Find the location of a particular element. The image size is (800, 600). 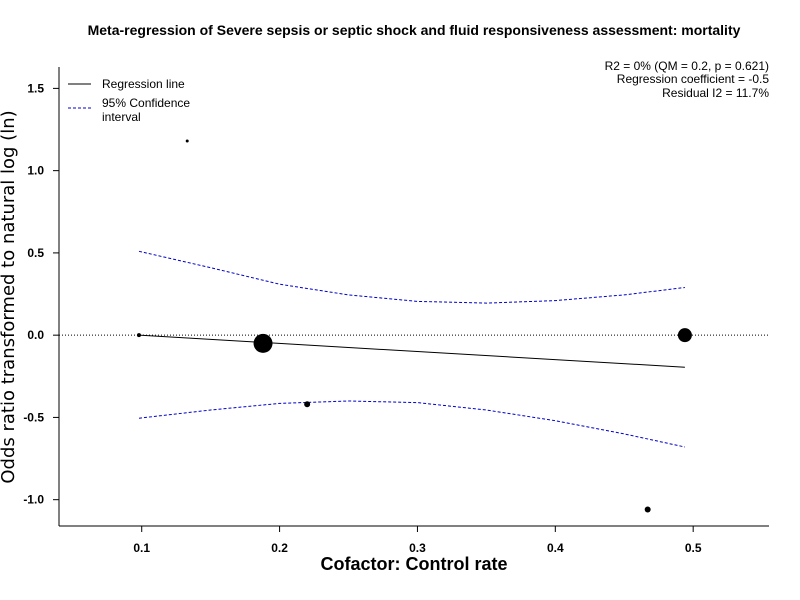

y-tick-label: -0.5 is located at coordinates (33, 417).